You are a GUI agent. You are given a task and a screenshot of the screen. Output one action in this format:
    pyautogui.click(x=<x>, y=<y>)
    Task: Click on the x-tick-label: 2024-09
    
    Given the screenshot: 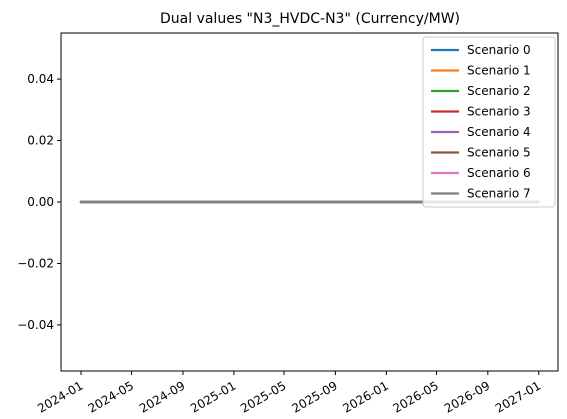 What is the action you would take?
    pyautogui.click(x=162, y=396)
    